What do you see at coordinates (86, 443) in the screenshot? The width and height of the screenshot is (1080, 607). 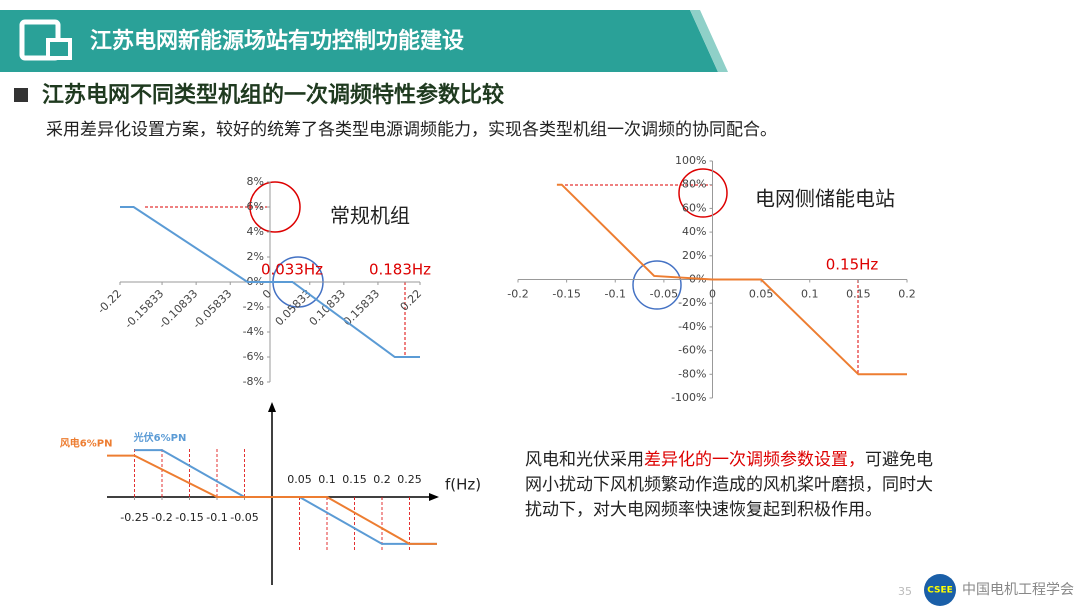 I see `legend-label: 风电6%PN` at bounding box center [86, 443].